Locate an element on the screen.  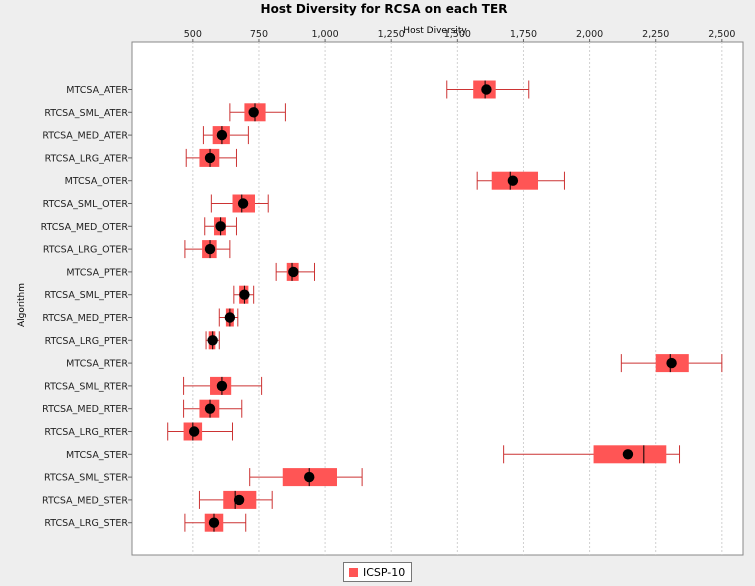
category-label: RTCSA_LRG_STER is located at coordinates (86, 523).